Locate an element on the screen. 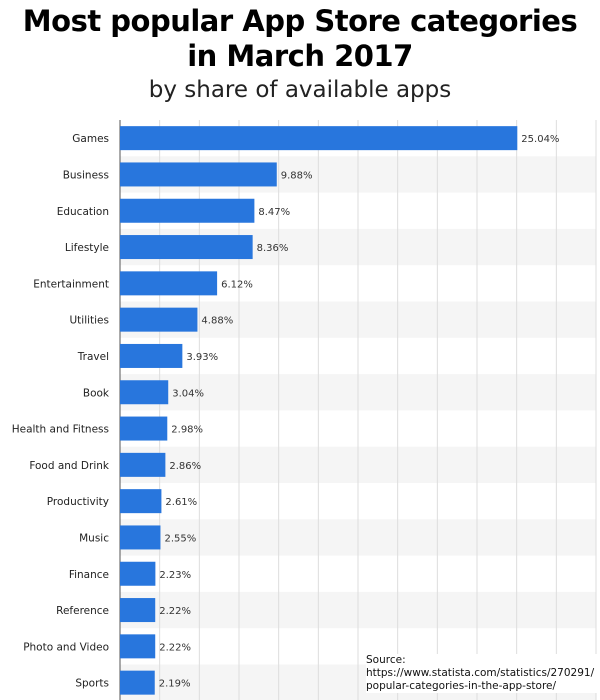  bar-food-and-drink is located at coordinates (143, 464).